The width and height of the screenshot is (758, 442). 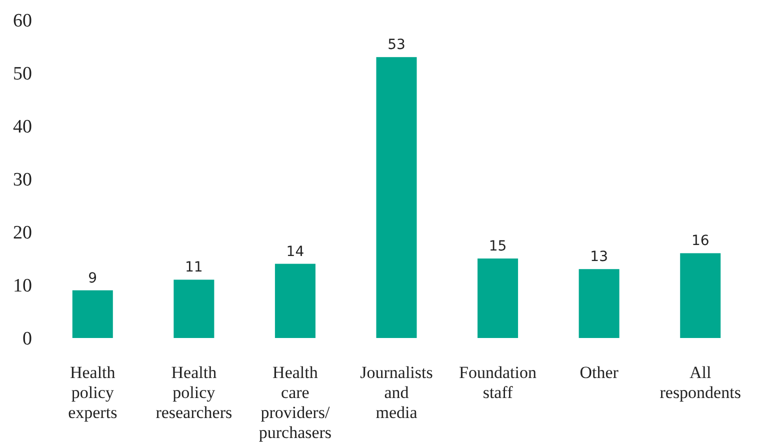 I want to click on y-tick-label: 40, so click(x=22, y=127).